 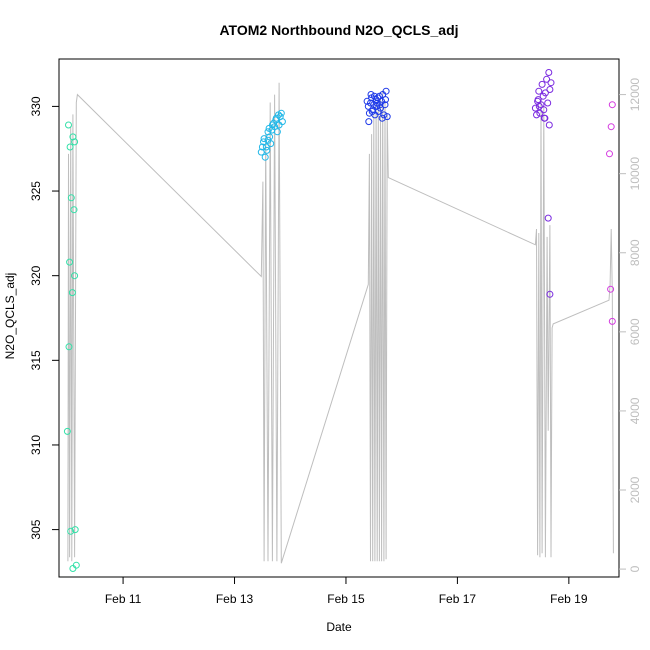 I want to click on y2-tick-label-1: 2000, so click(x=635, y=489).